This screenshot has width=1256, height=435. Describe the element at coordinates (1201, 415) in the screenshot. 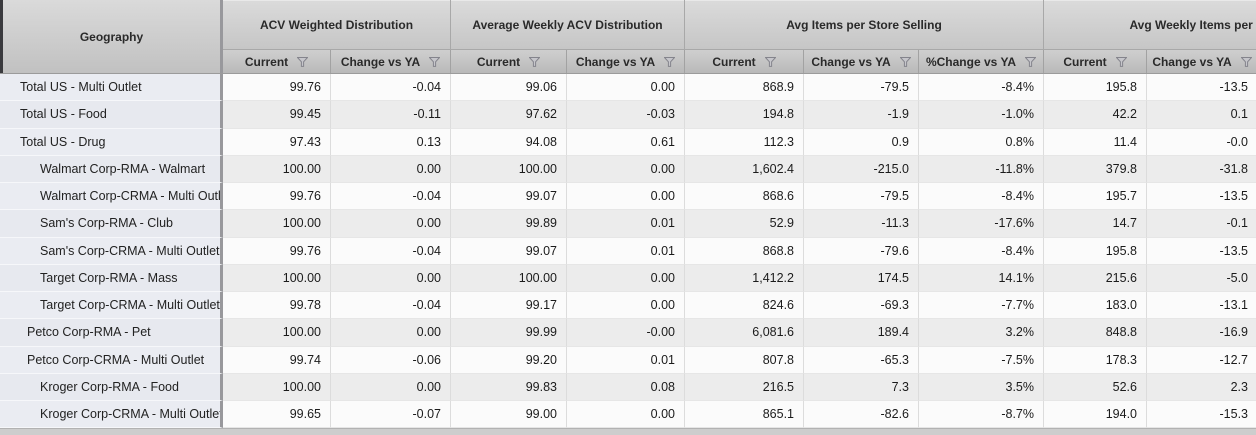

I see `value-cell: -15.3` at that location.